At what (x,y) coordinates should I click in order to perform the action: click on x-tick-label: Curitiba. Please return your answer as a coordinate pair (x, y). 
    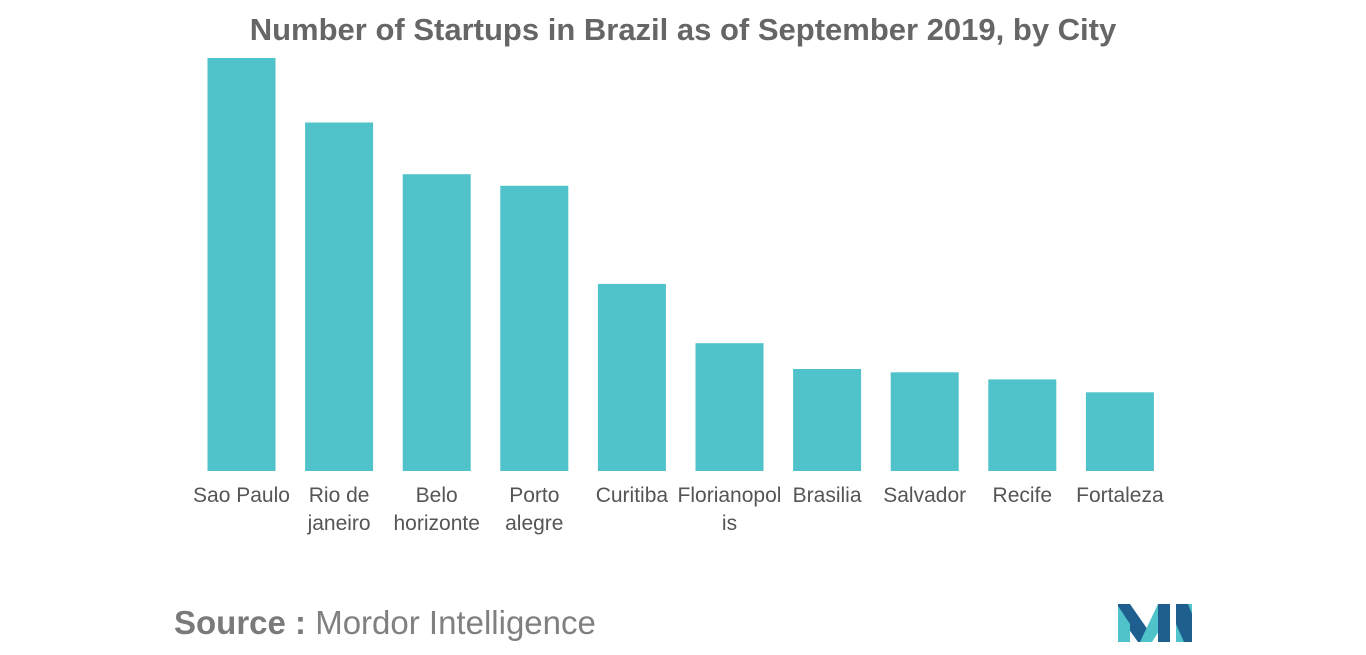
    Looking at the image, I should click on (632, 495).